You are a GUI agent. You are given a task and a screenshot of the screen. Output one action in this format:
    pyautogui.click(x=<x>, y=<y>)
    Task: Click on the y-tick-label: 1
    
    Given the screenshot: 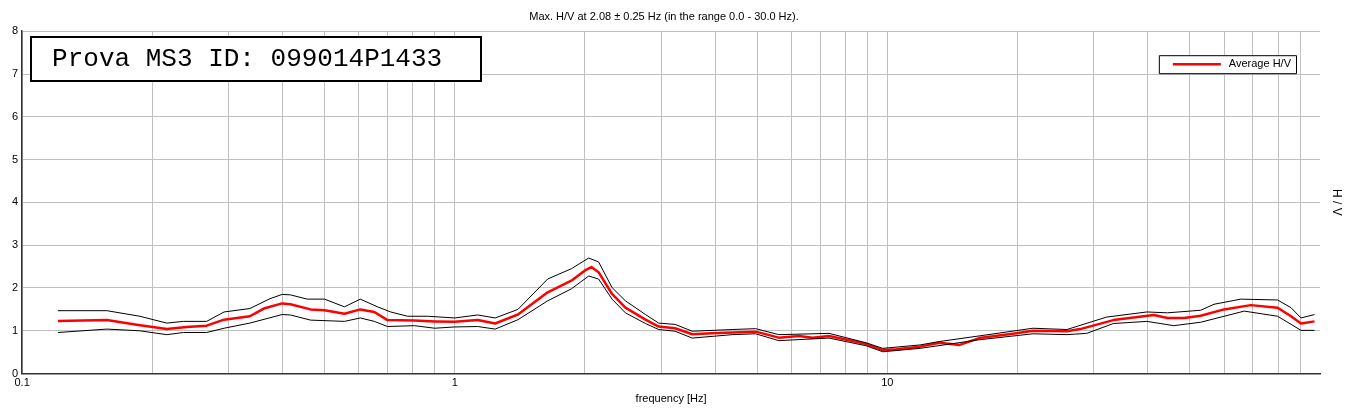 What is the action you would take?
    pyautogui.click(x=15, y=329)
    